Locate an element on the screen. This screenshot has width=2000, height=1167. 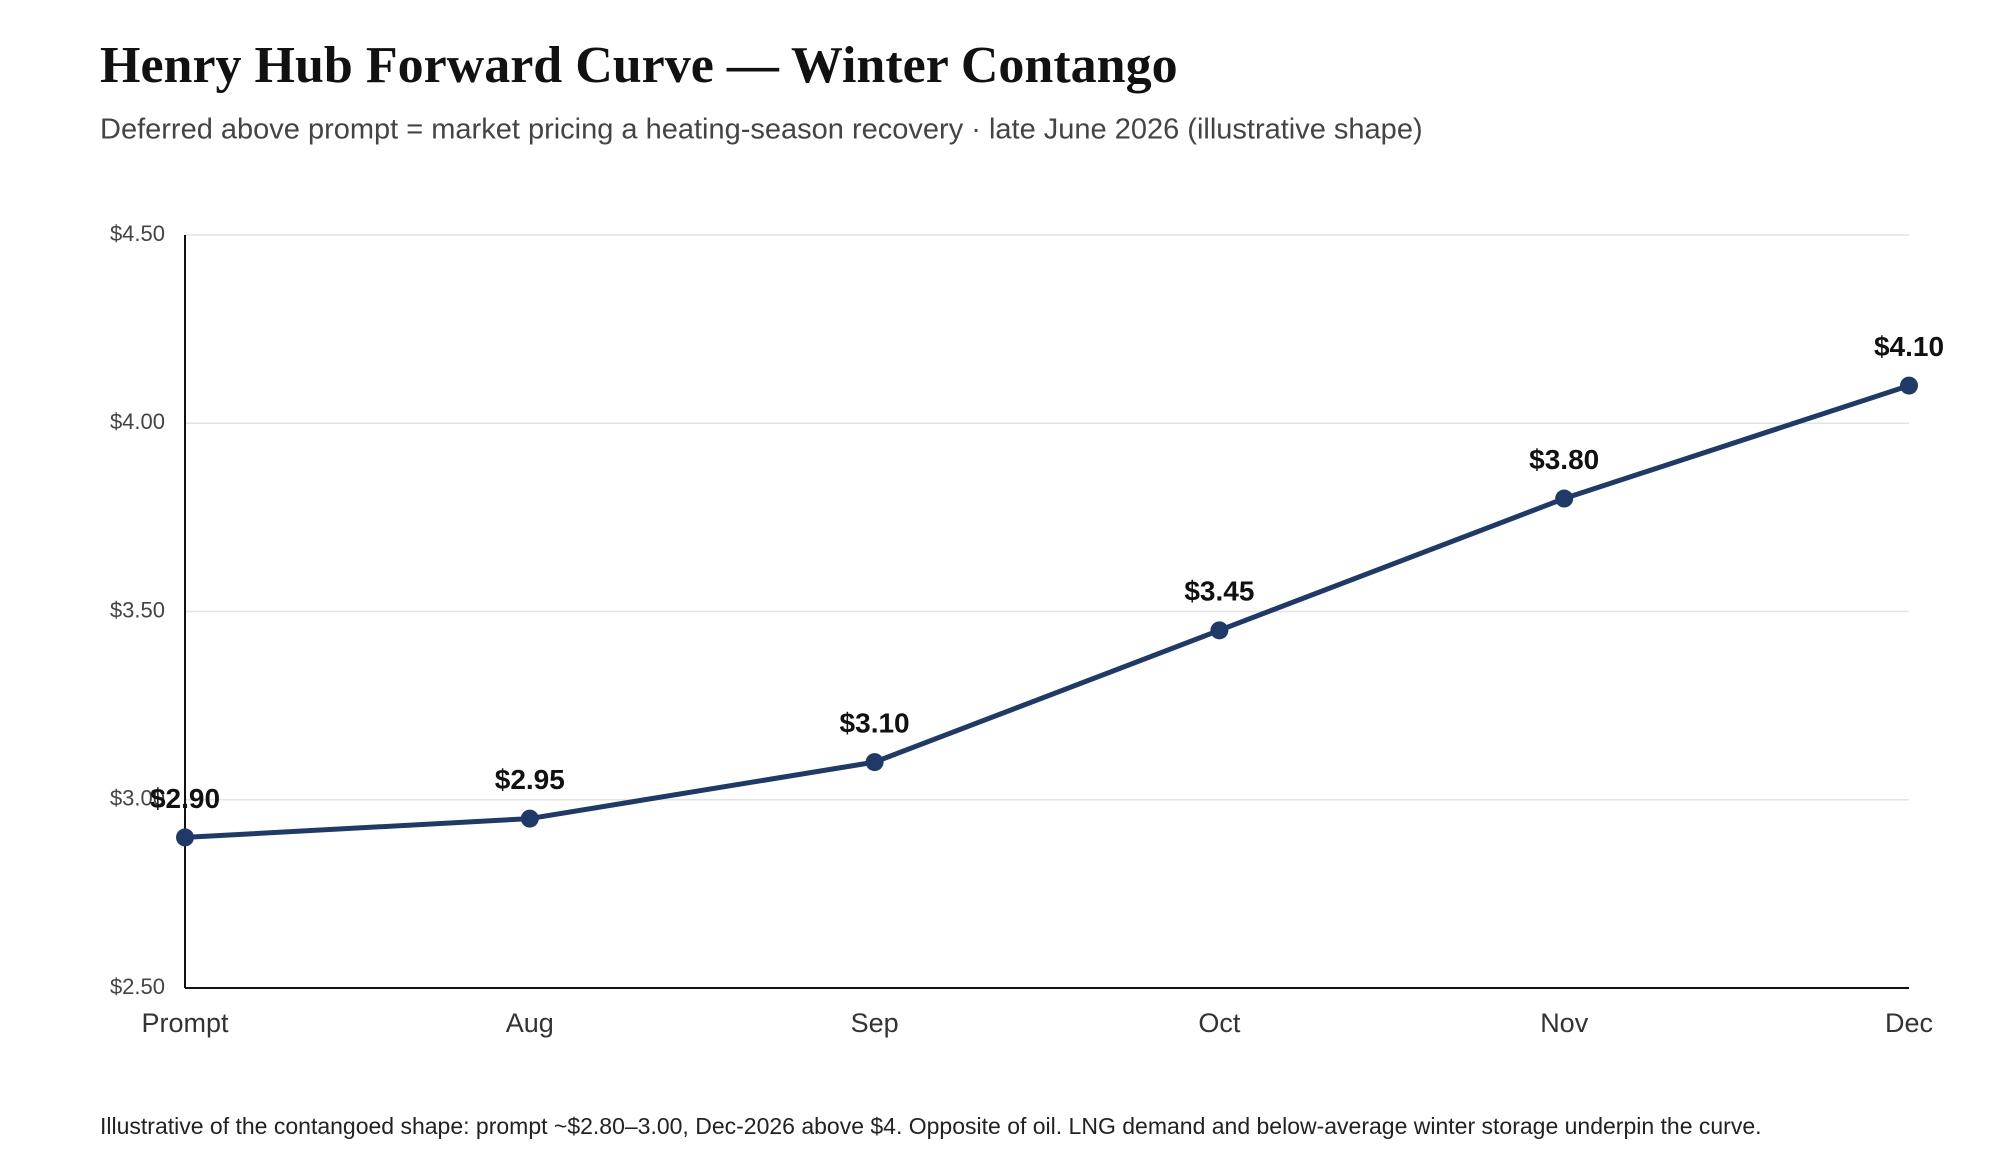
data-label: $2.95 is located at coordinates (530, 779).